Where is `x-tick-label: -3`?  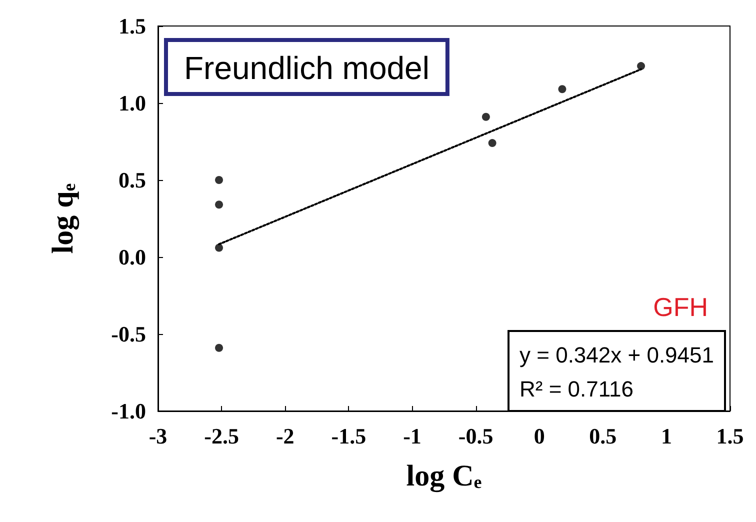
x-tick-label: -3 is located at coordinates (158, 436).